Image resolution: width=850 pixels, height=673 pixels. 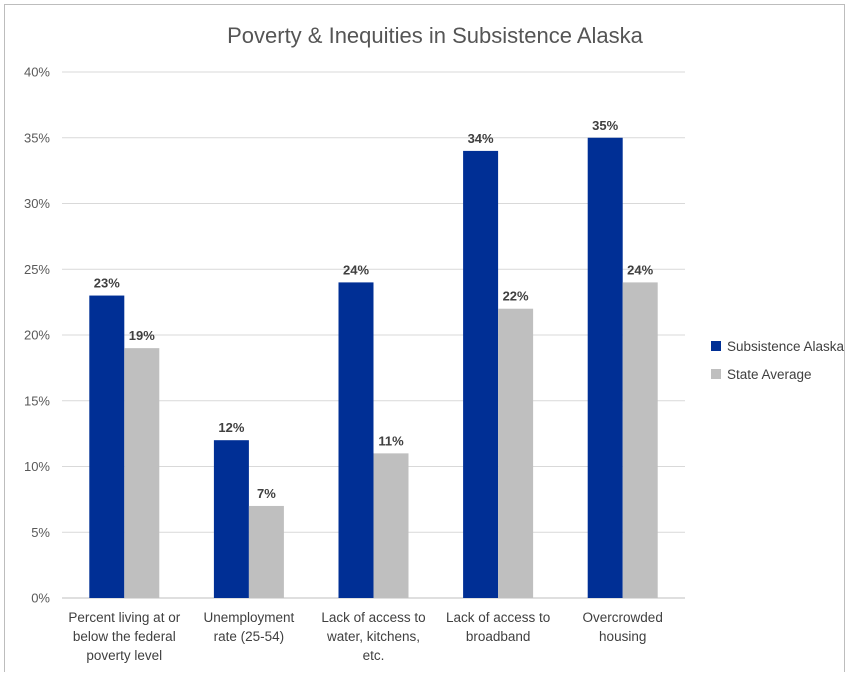 I want to click on legend-label: State Average, so click(x=769, y=374).